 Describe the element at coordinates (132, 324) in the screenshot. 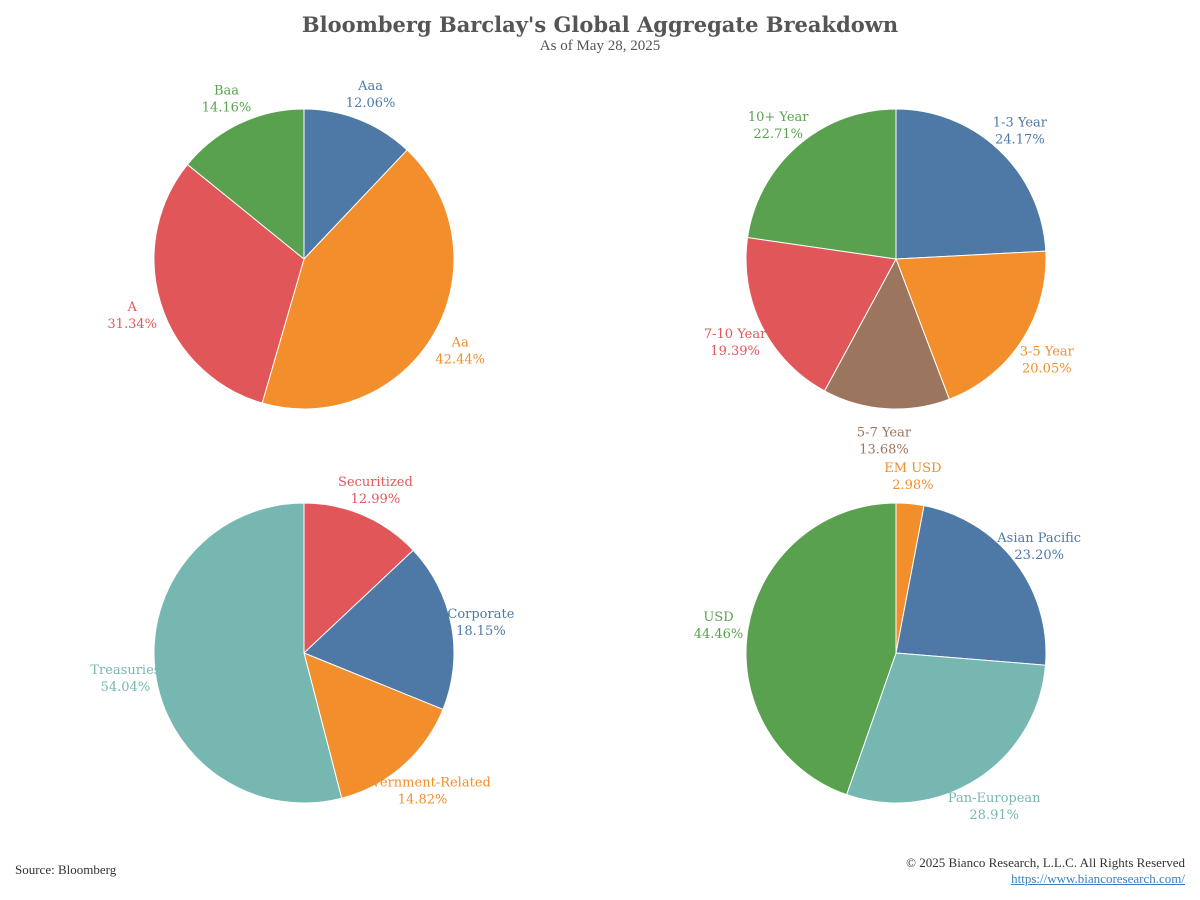

I see `slice-label-value: 31.34%` at that location.